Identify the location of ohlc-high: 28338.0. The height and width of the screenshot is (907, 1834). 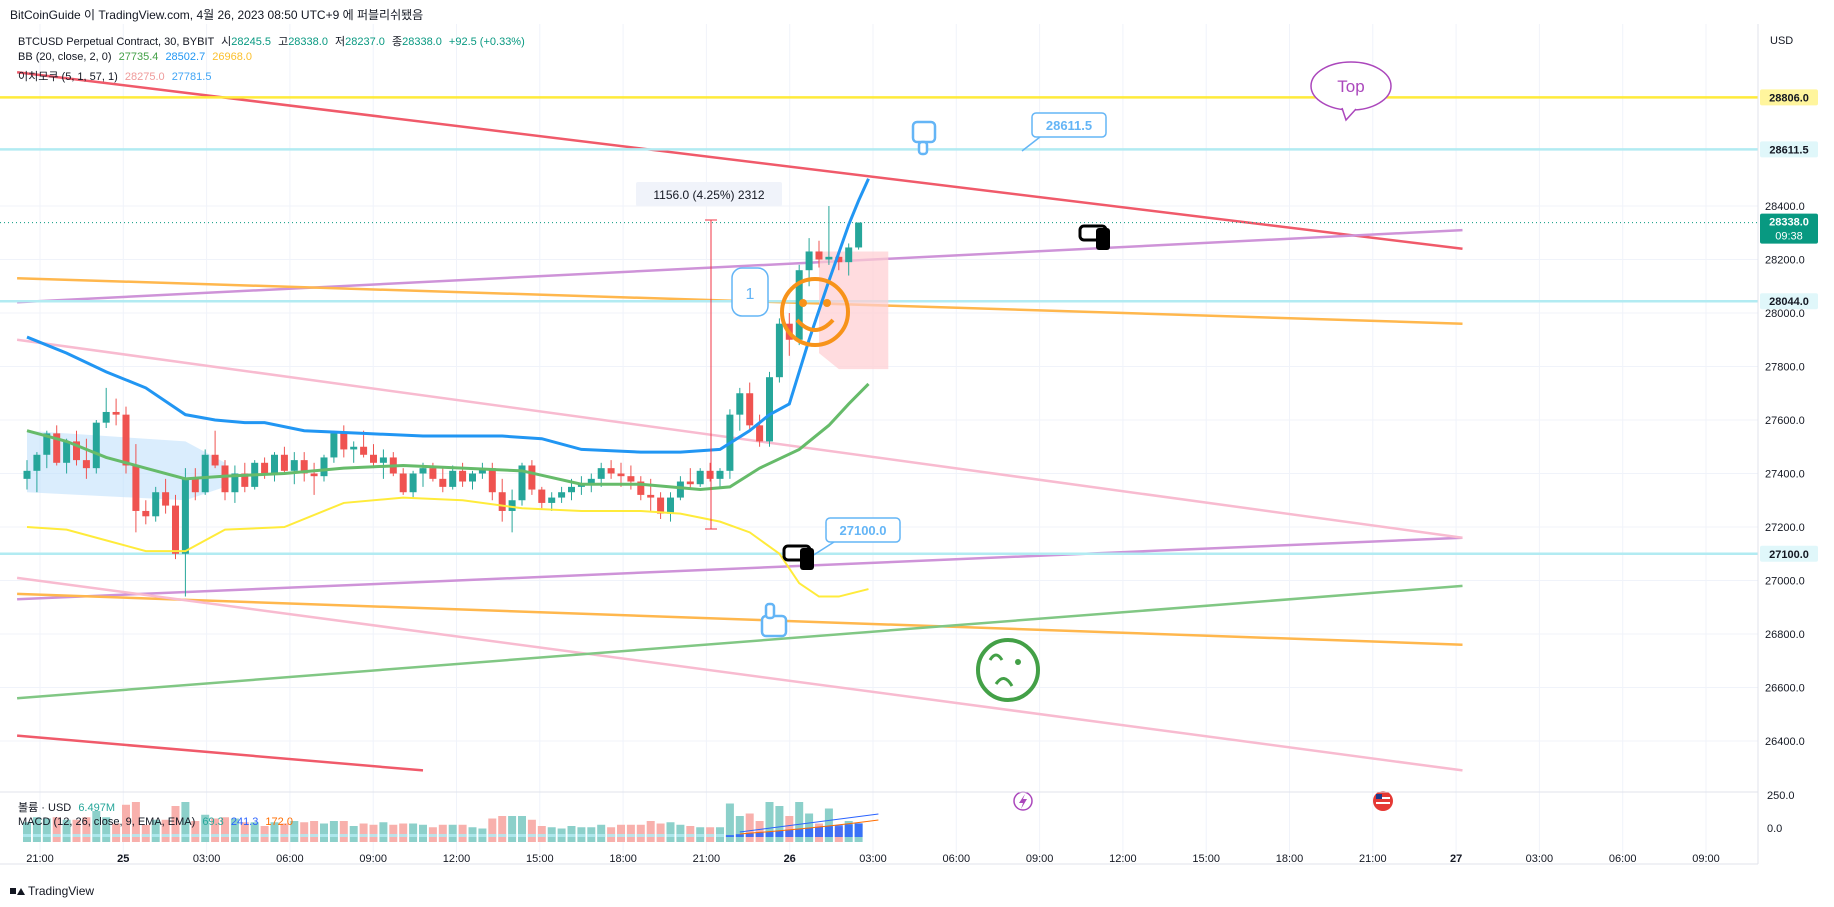
(308, 42).